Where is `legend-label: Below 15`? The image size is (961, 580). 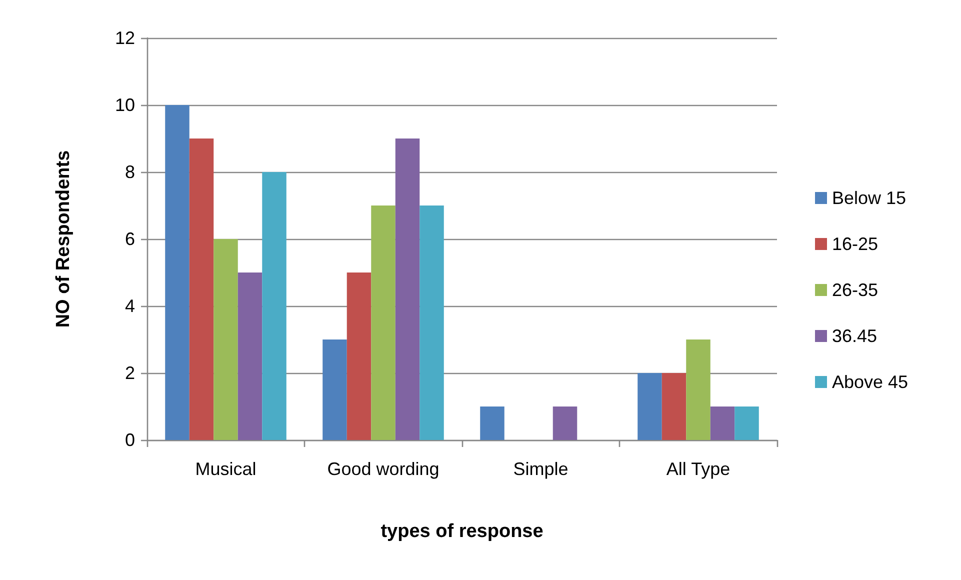
legend-label: Below 15 is located at coordinates (869, 198).